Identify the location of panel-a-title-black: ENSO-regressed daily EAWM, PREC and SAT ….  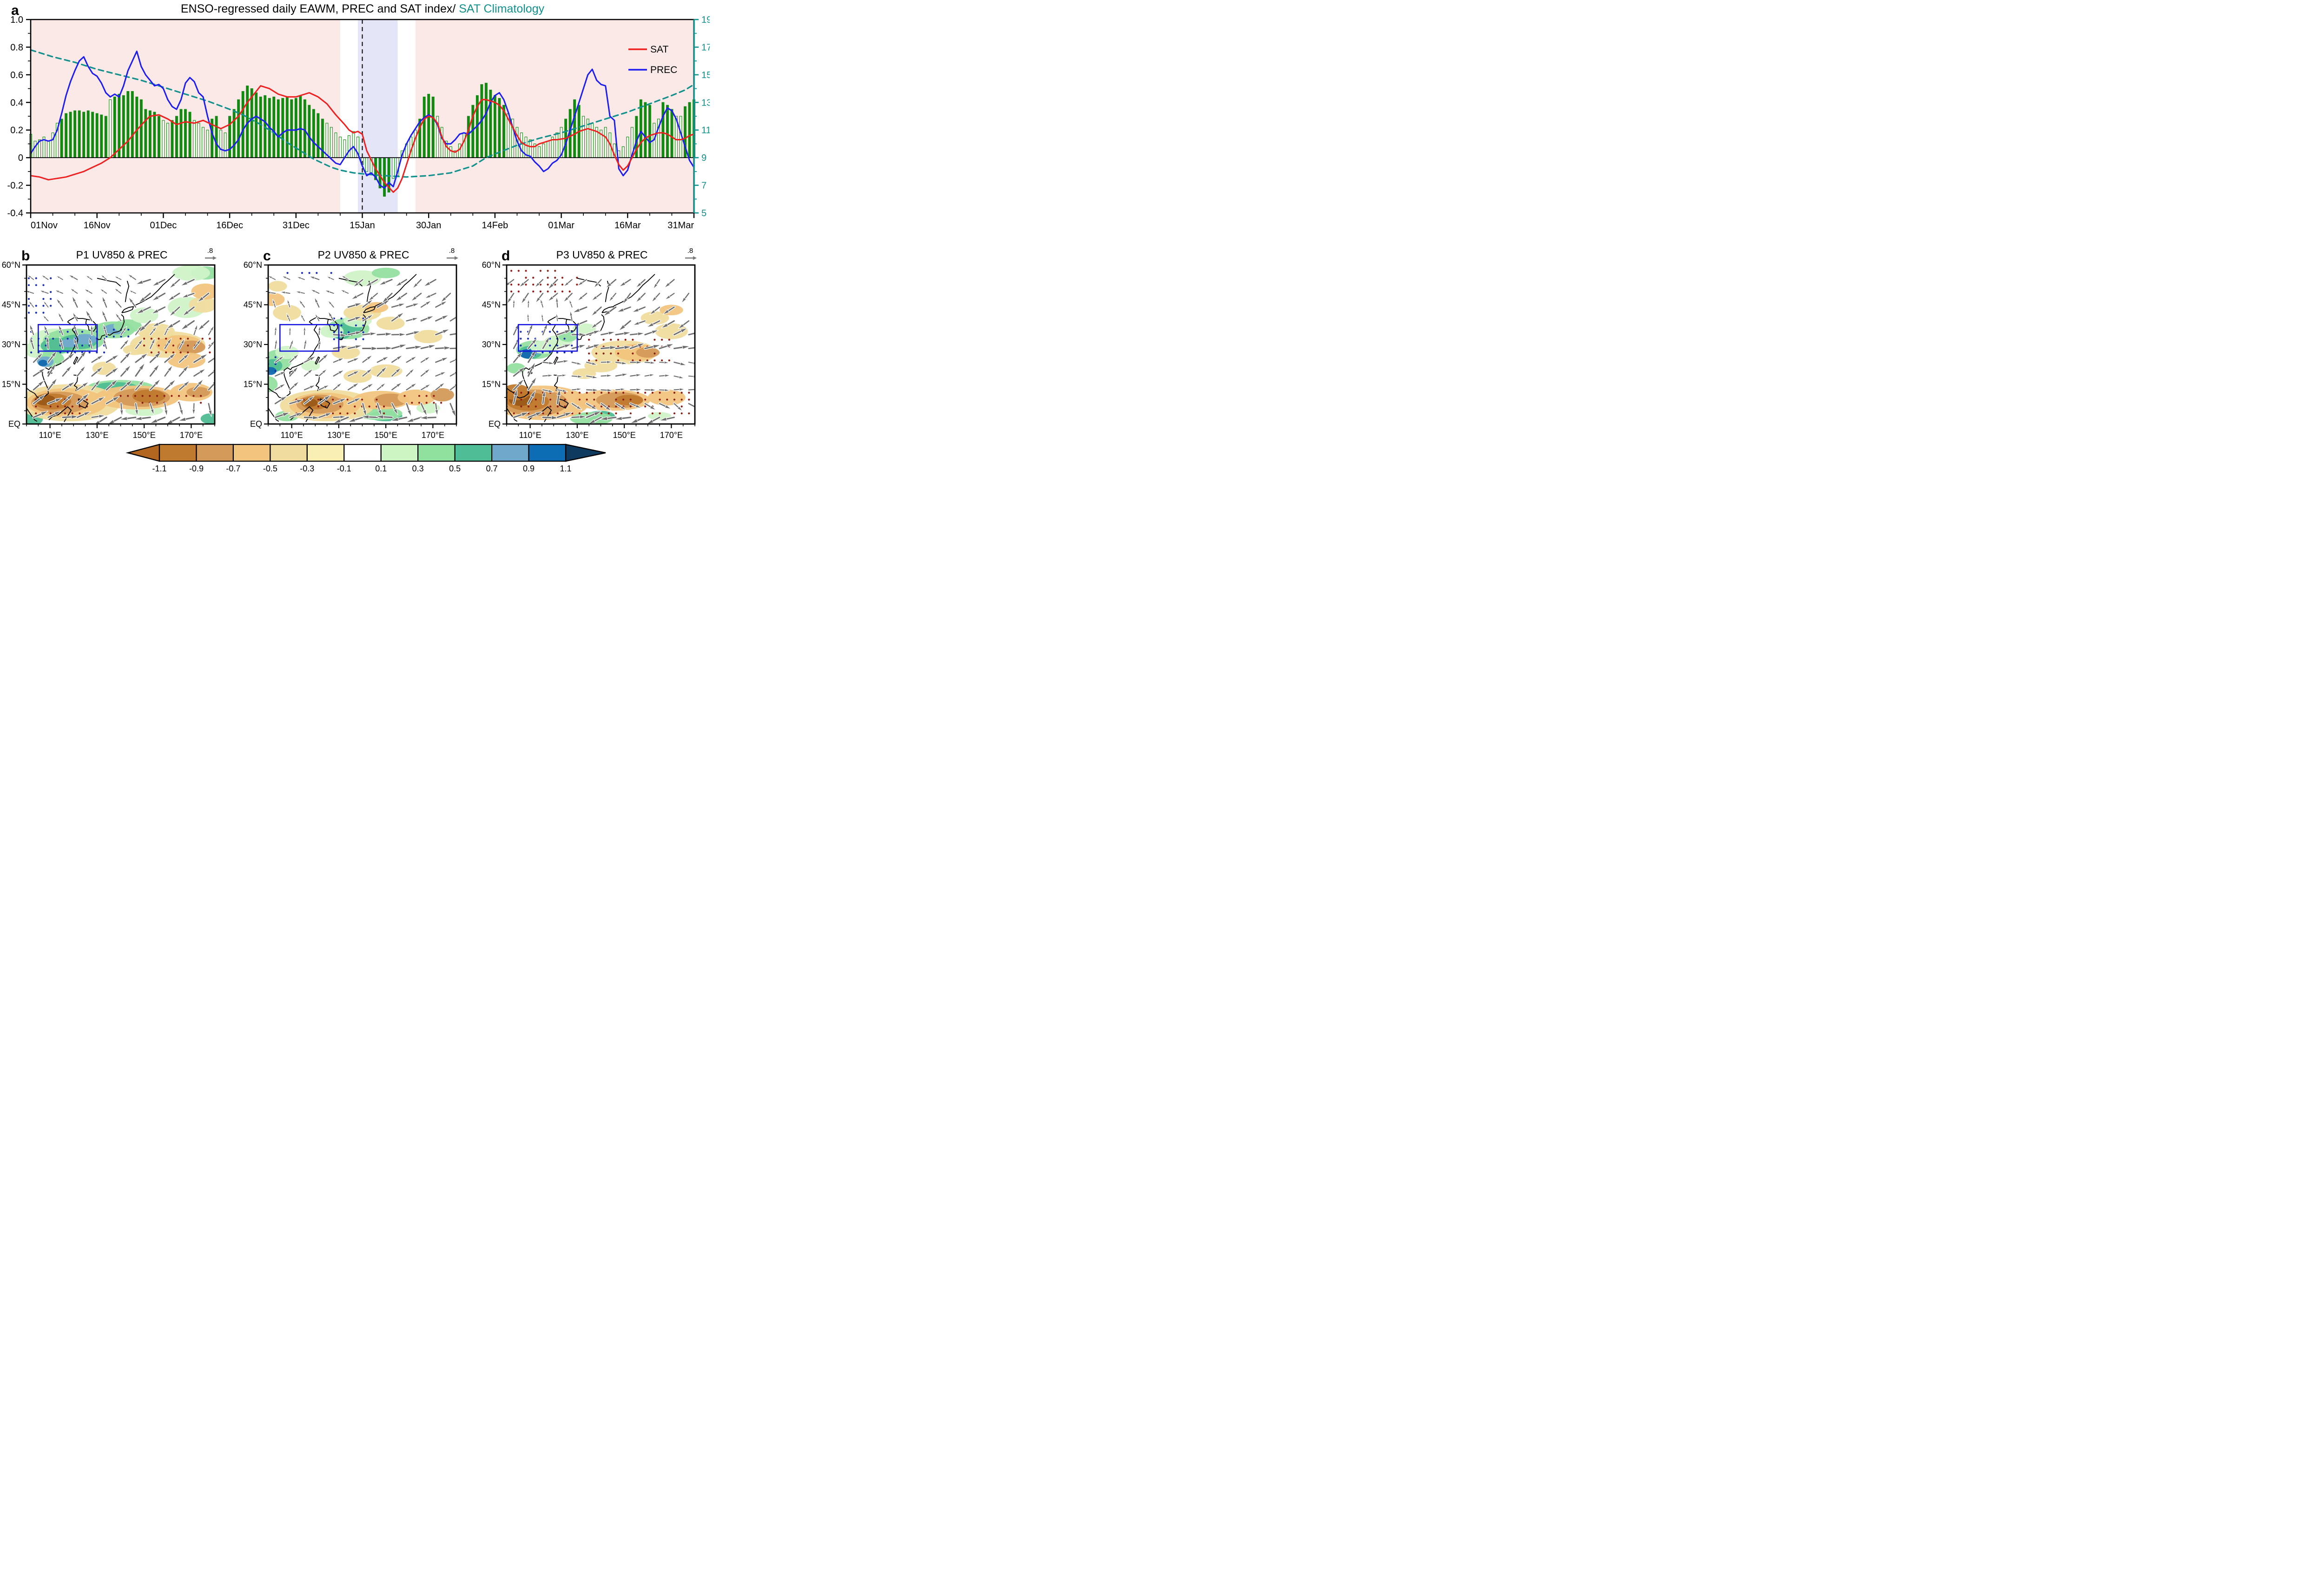
(318, 8).